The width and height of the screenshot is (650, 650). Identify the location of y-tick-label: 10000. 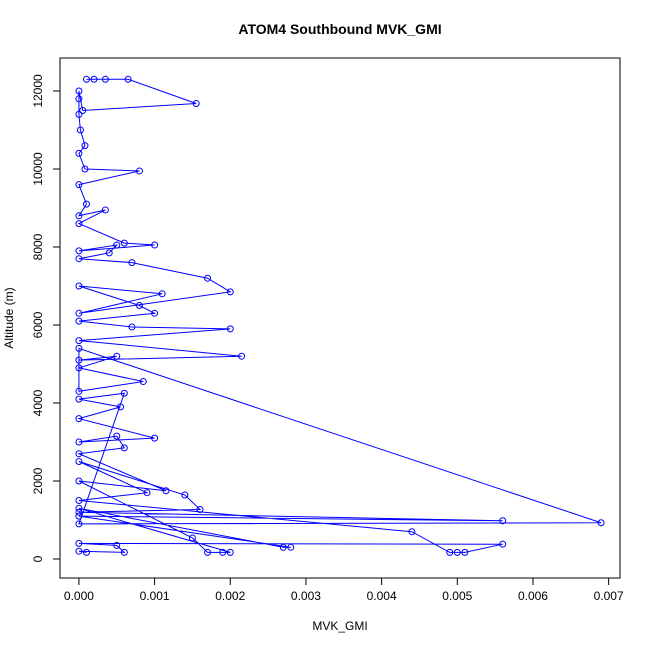
(38, 169).